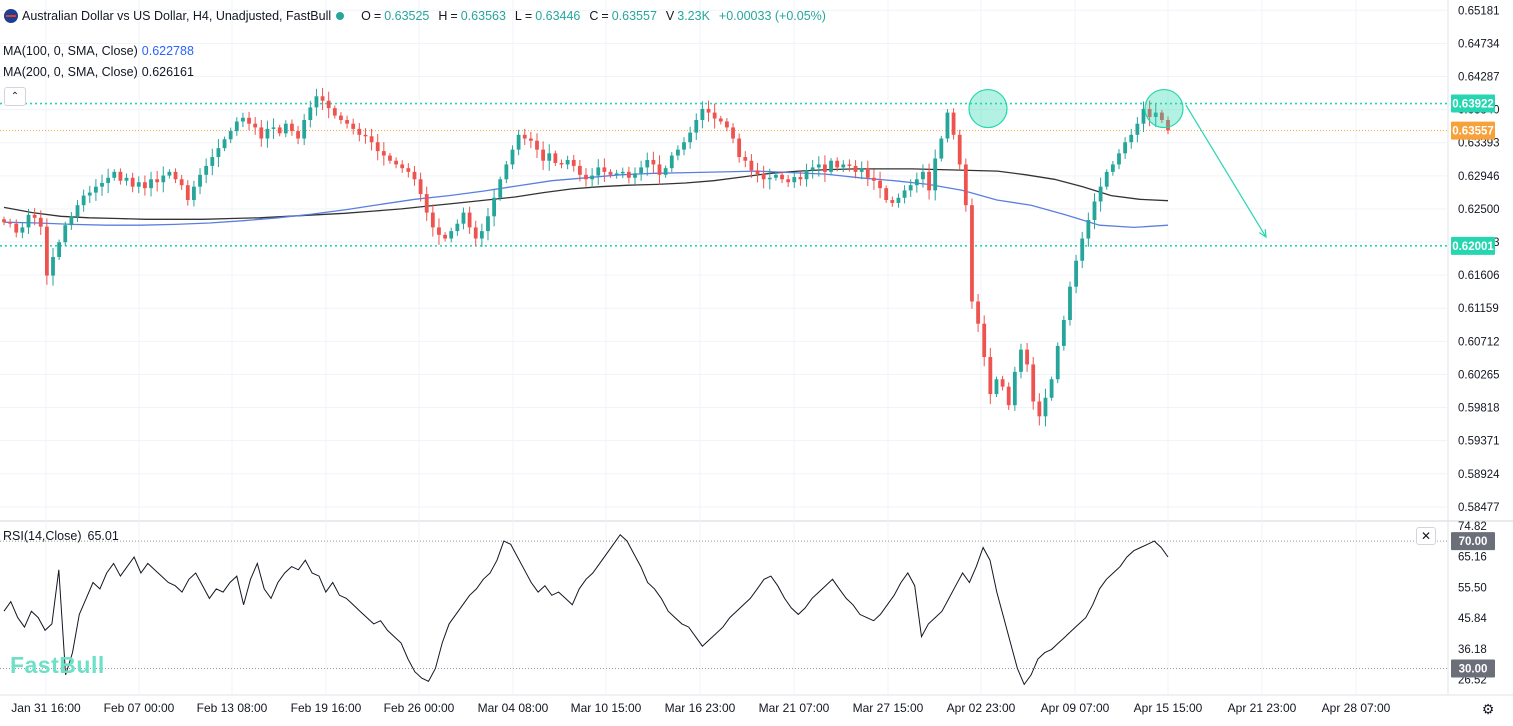 The width and height of the screenshot is (1513, 726). Describe the element at coordinates (232, 708) in the screenshot. I see `time-tick-label: Feb 13 08:00` at that location.